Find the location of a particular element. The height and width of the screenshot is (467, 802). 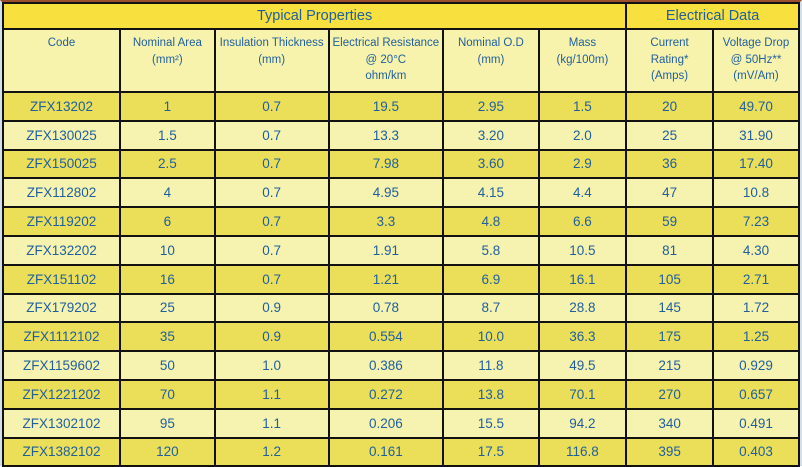

column-header-line: (kg/100m) is located at coordinates (582, 59).